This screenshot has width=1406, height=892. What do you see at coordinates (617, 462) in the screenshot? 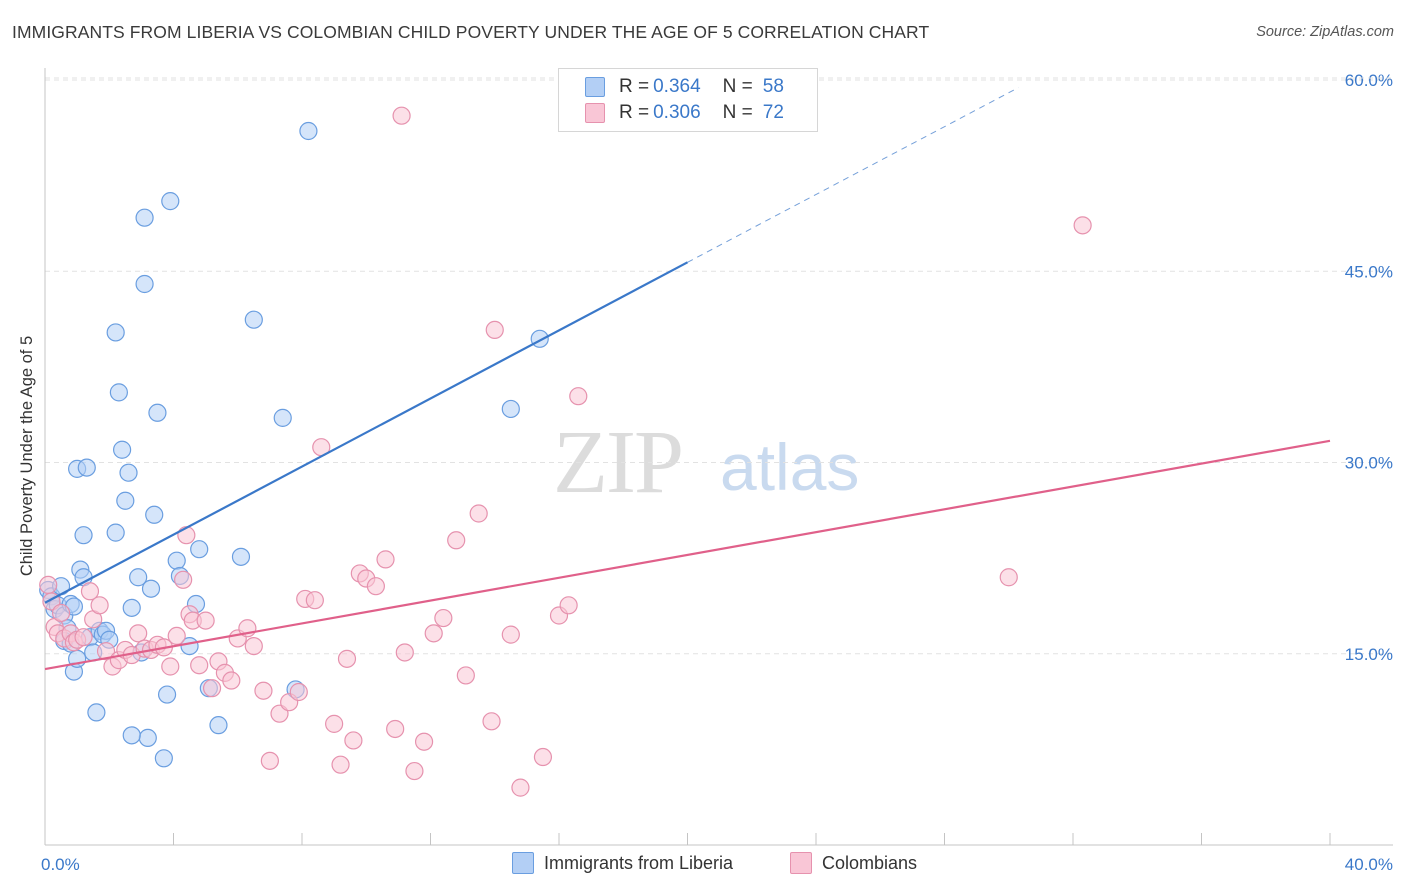
I see `watermark-zip: ZIP` at bounding box center [617, 462].